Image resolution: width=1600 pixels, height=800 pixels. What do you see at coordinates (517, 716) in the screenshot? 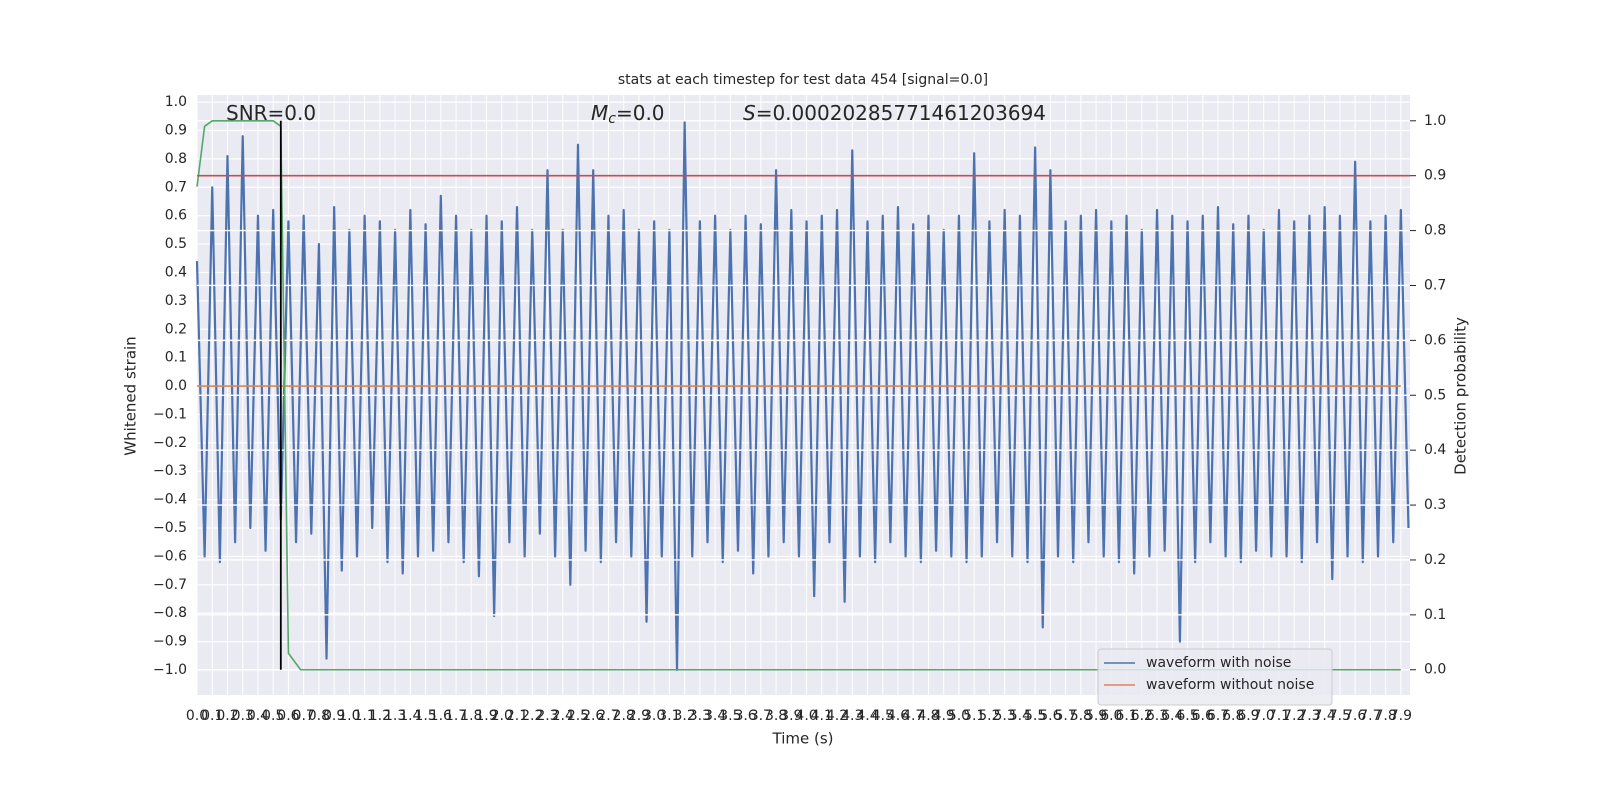
I see `x-tick-label: 2.1` at bounding box center [517, 716].